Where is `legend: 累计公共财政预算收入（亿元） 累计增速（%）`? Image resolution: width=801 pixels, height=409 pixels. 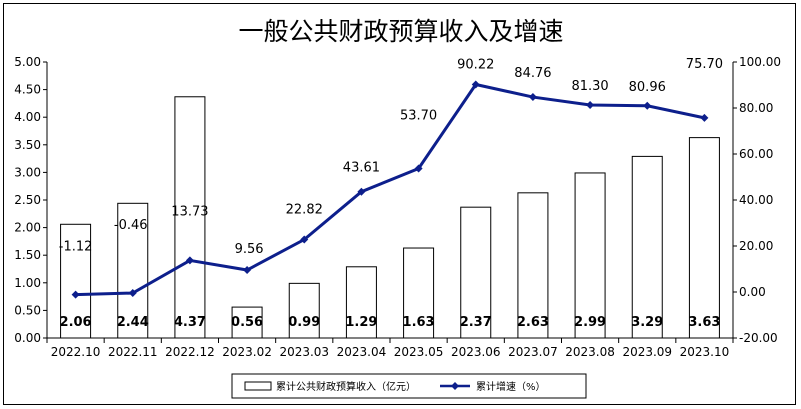
legend: 累计公共财政预算收入（亿元） 累计增速（%） is located at coordinates (409, 386).